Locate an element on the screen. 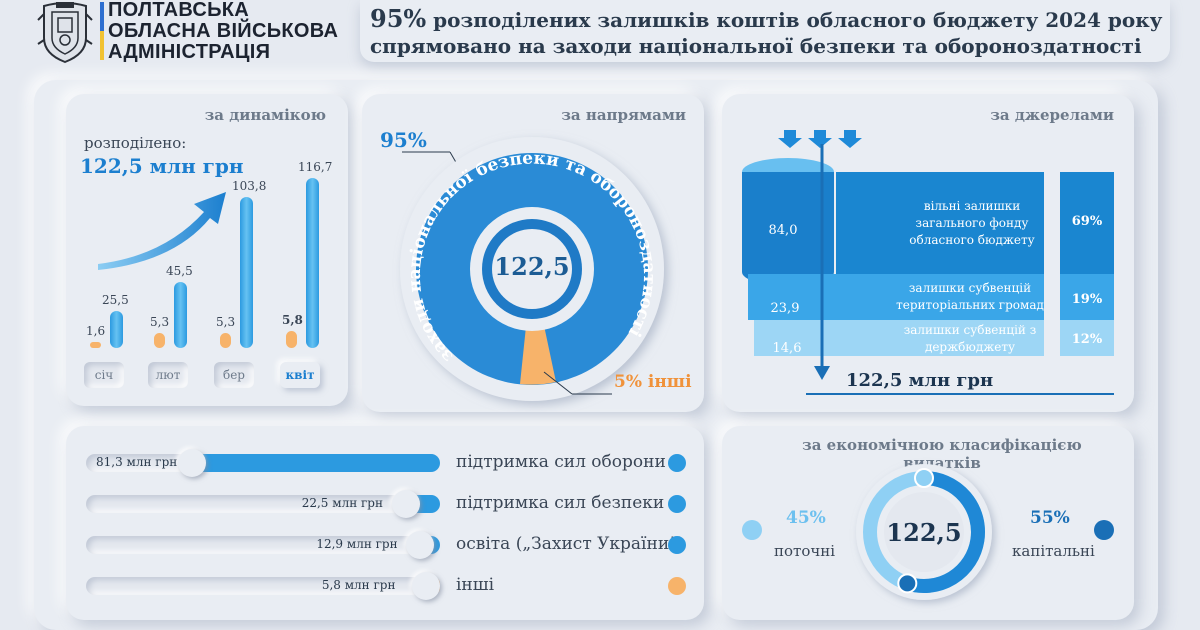  current-label: поточні is located at coordinates (805, 551).